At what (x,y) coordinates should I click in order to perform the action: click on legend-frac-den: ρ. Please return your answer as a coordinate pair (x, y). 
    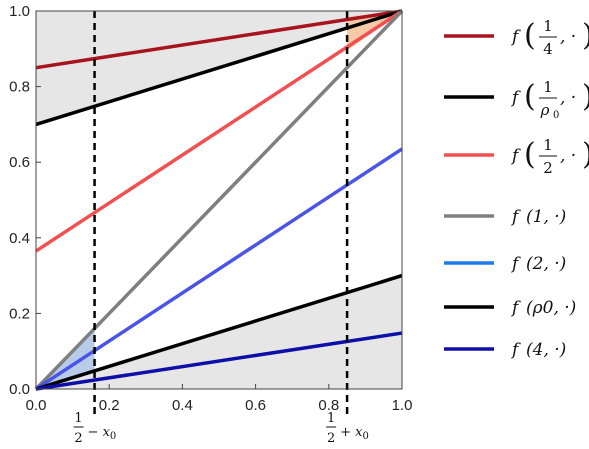
    Looking at the image, I should click on (545, 110).